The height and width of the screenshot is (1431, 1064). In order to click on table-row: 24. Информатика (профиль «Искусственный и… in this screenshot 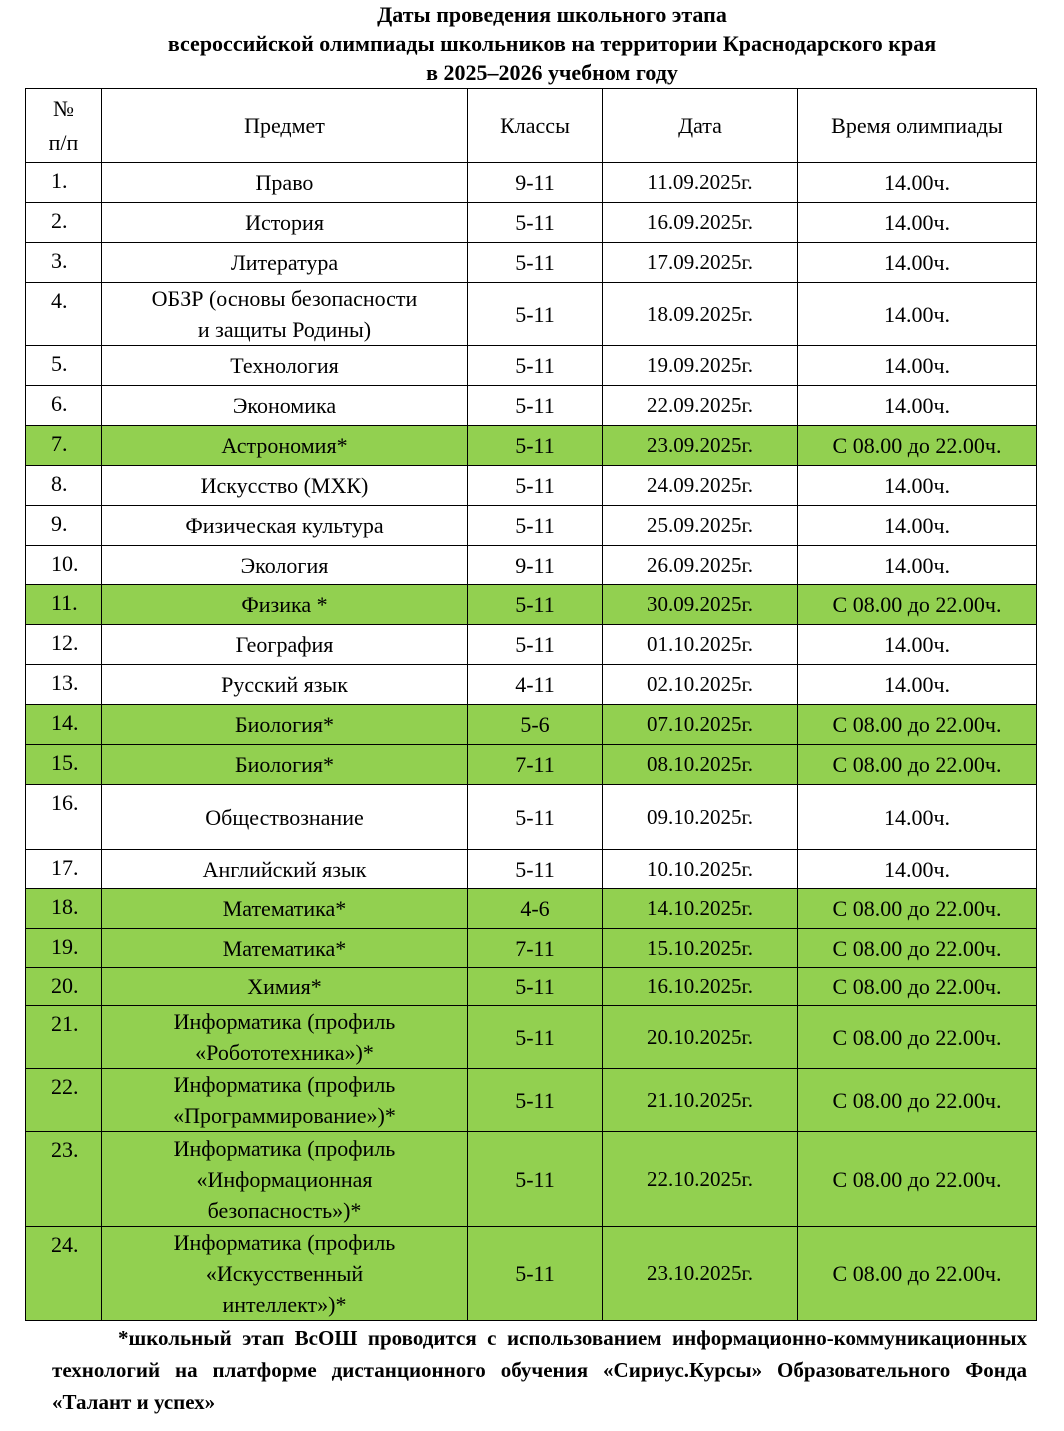, I will do `click(531, 1273)`.